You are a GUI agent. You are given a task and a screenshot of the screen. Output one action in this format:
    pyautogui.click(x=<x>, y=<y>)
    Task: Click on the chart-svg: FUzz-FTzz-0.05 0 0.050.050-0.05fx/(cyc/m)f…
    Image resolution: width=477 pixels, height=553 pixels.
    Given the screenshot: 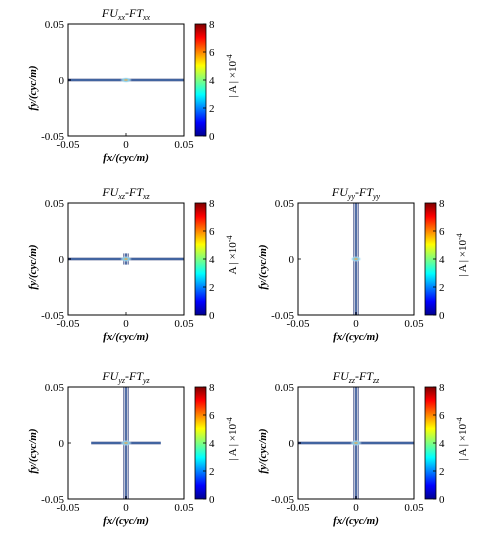 What is the action you would take?
    pyautogui.click(x=363, y=448)
    